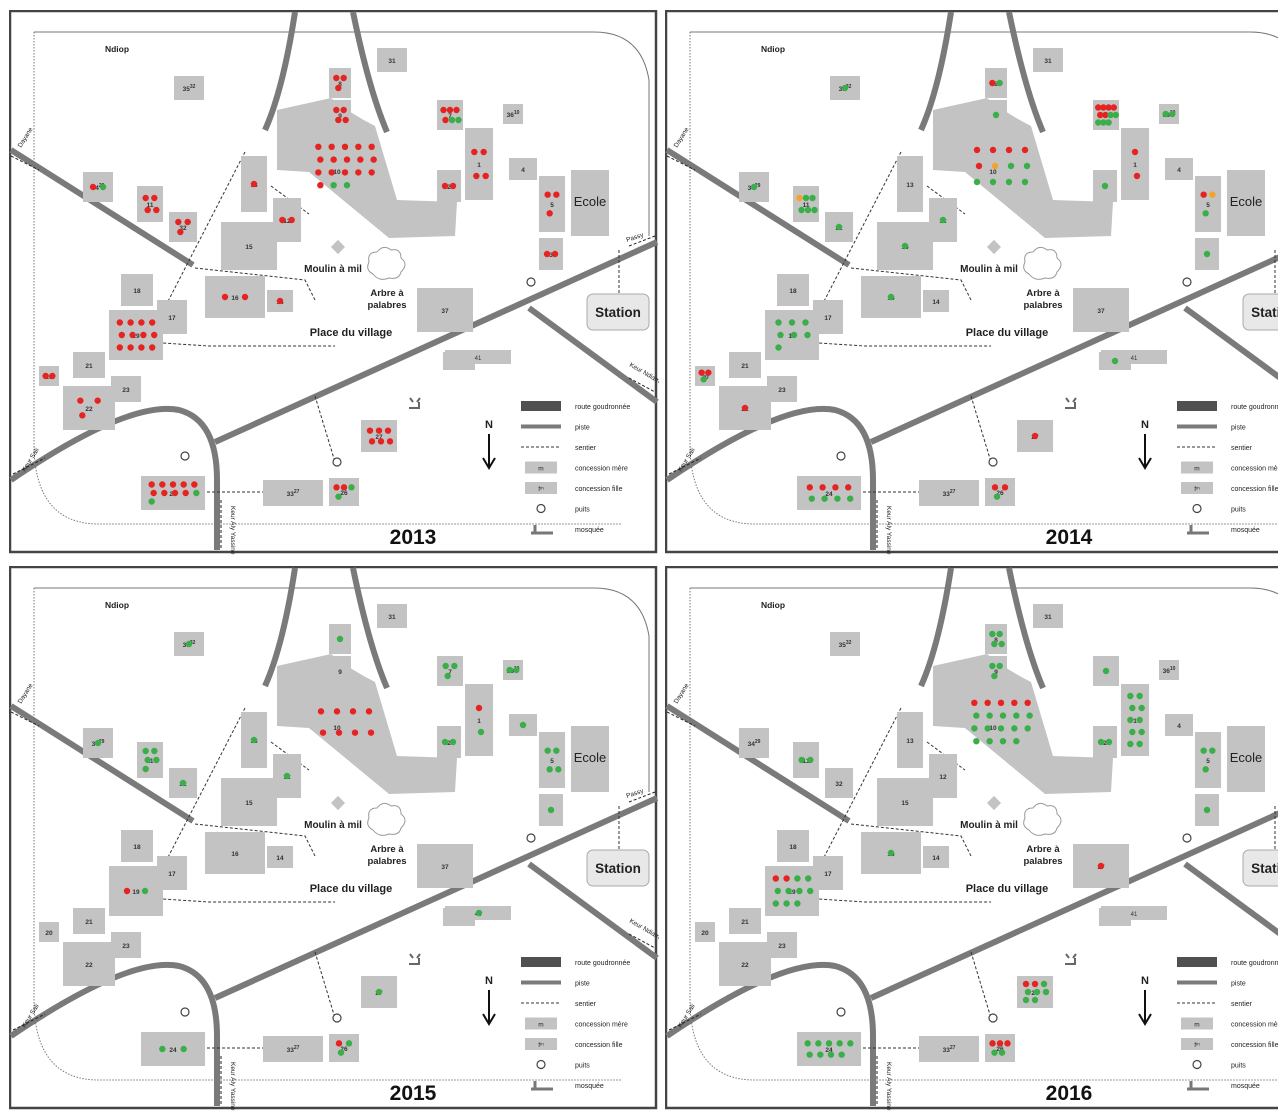  I want to click on legend-swatch-mother-concession, so click(541, 467).